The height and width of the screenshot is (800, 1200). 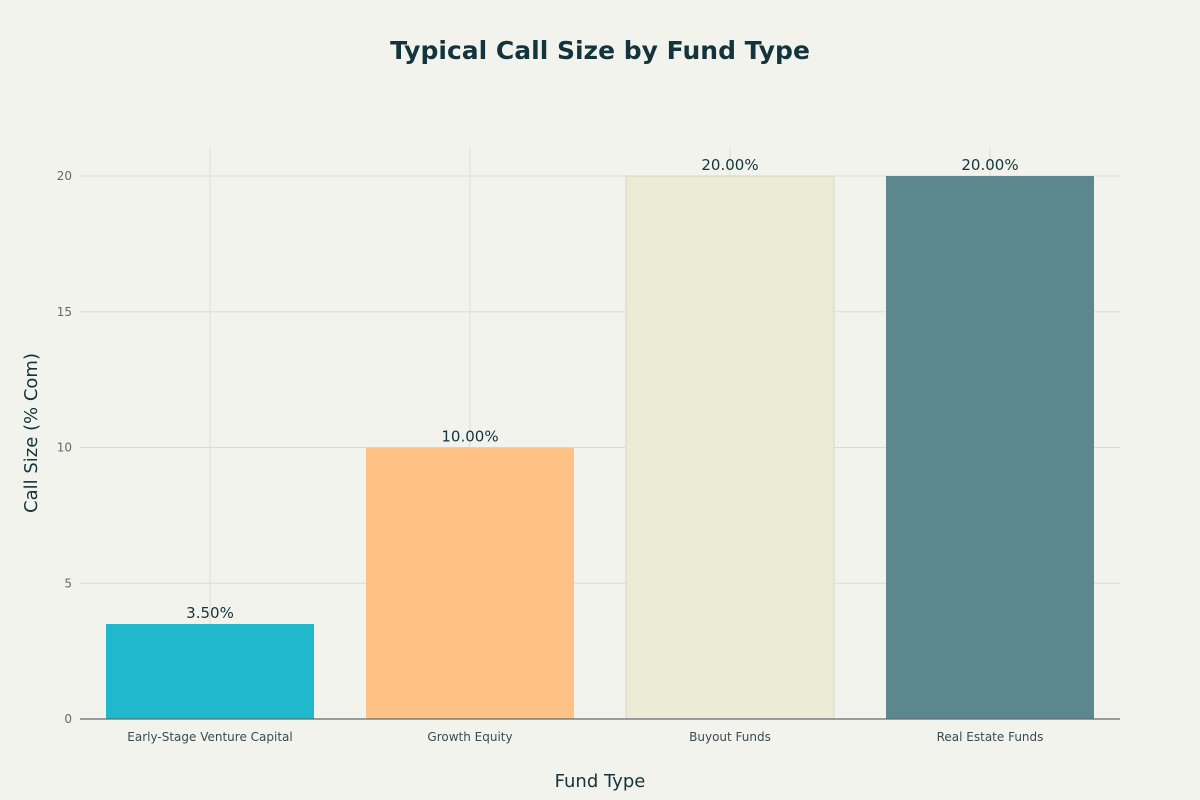 I want to click on data-label: 3.50%, so click(x=210, y=613).